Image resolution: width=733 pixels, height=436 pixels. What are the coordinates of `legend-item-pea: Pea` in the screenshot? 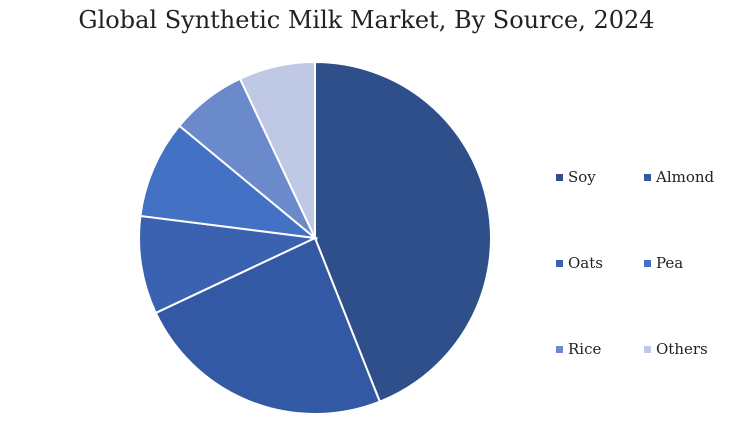 It's located at (663, 263).